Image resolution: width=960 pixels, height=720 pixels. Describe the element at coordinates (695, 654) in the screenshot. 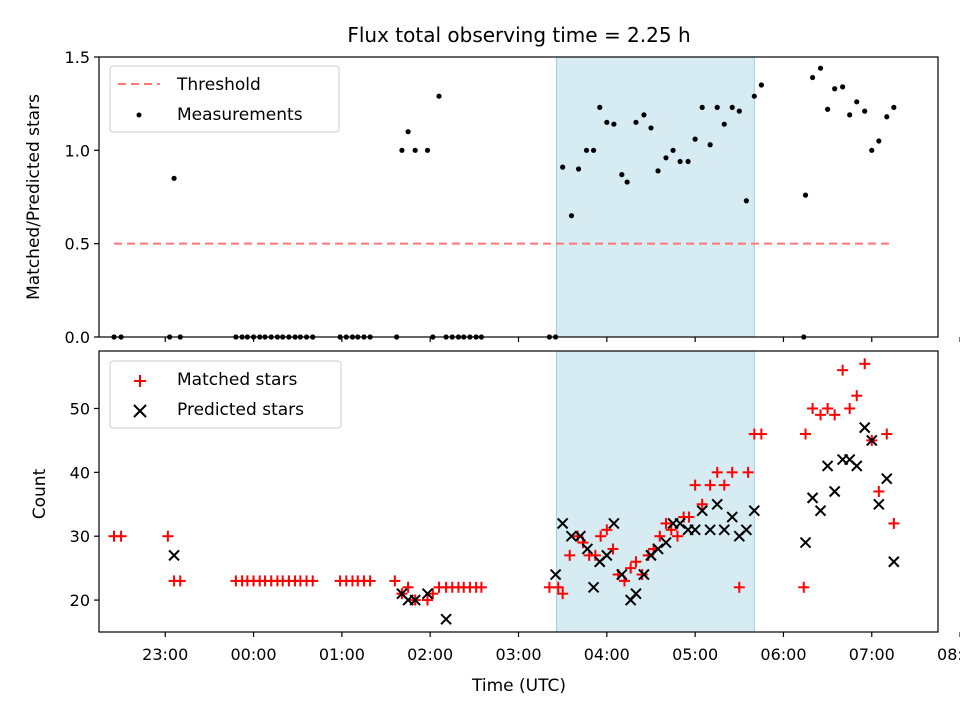

I see `x-tick-label: 05:00` at that location.